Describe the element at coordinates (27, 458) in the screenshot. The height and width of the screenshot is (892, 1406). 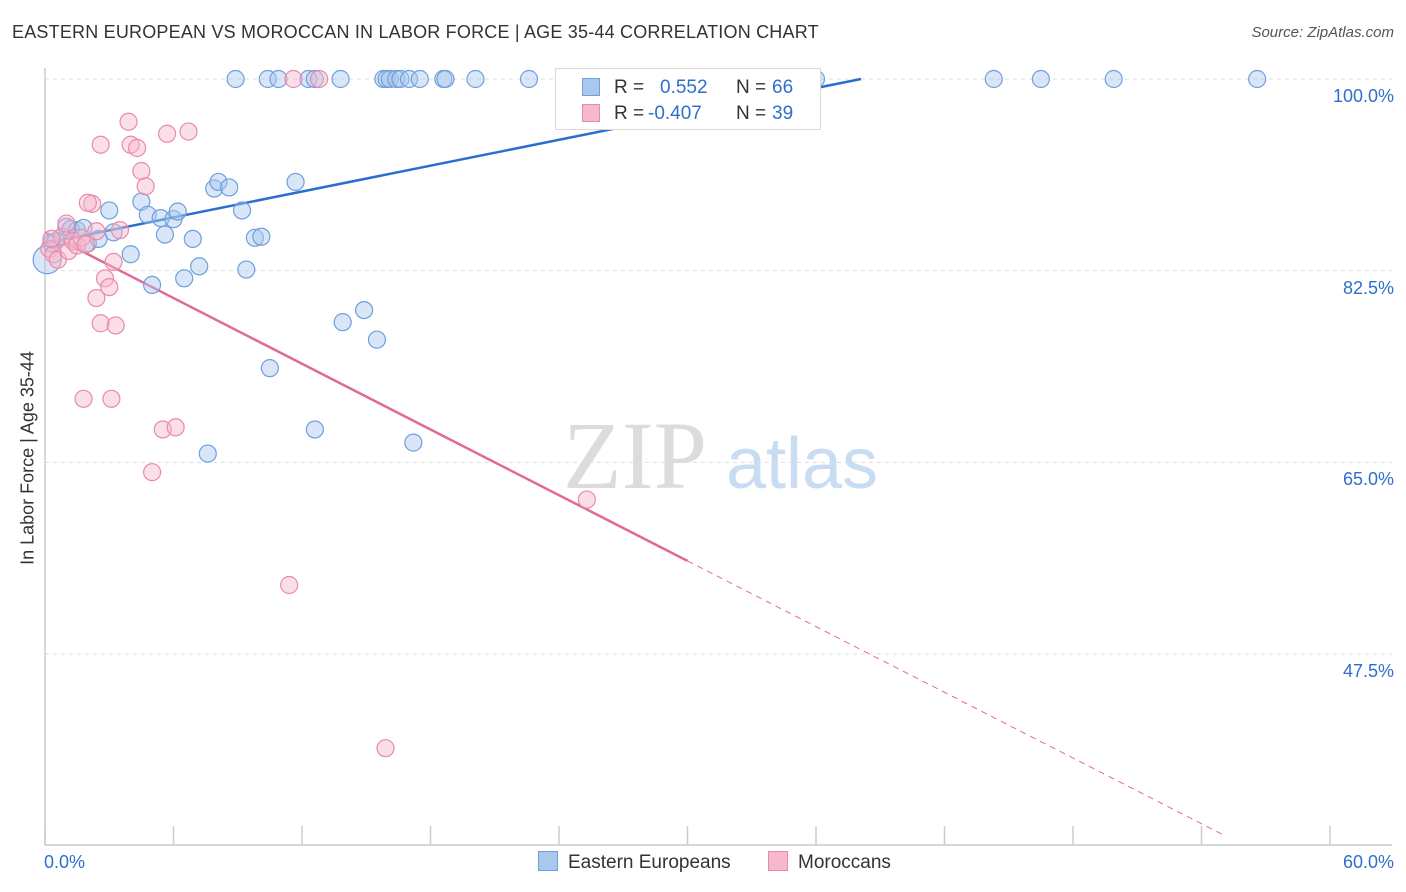
I see `y-axis-label: In Labor Force | Age 35-44` at that location.